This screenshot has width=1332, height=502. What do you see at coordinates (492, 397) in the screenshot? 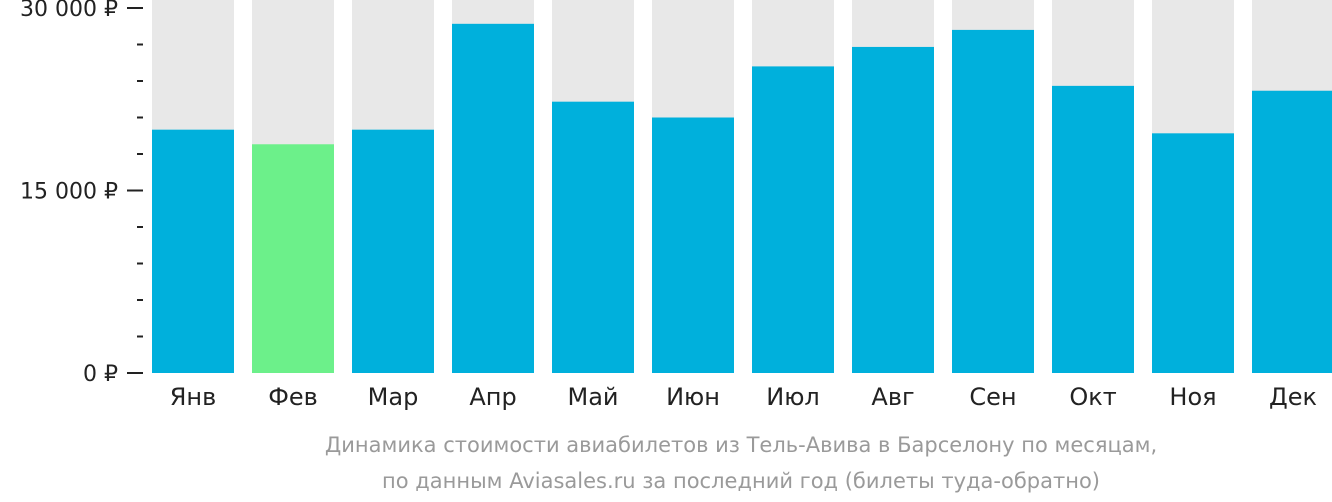
I see `x-tick-label-3: Апр` at bounding box center [492, 397].